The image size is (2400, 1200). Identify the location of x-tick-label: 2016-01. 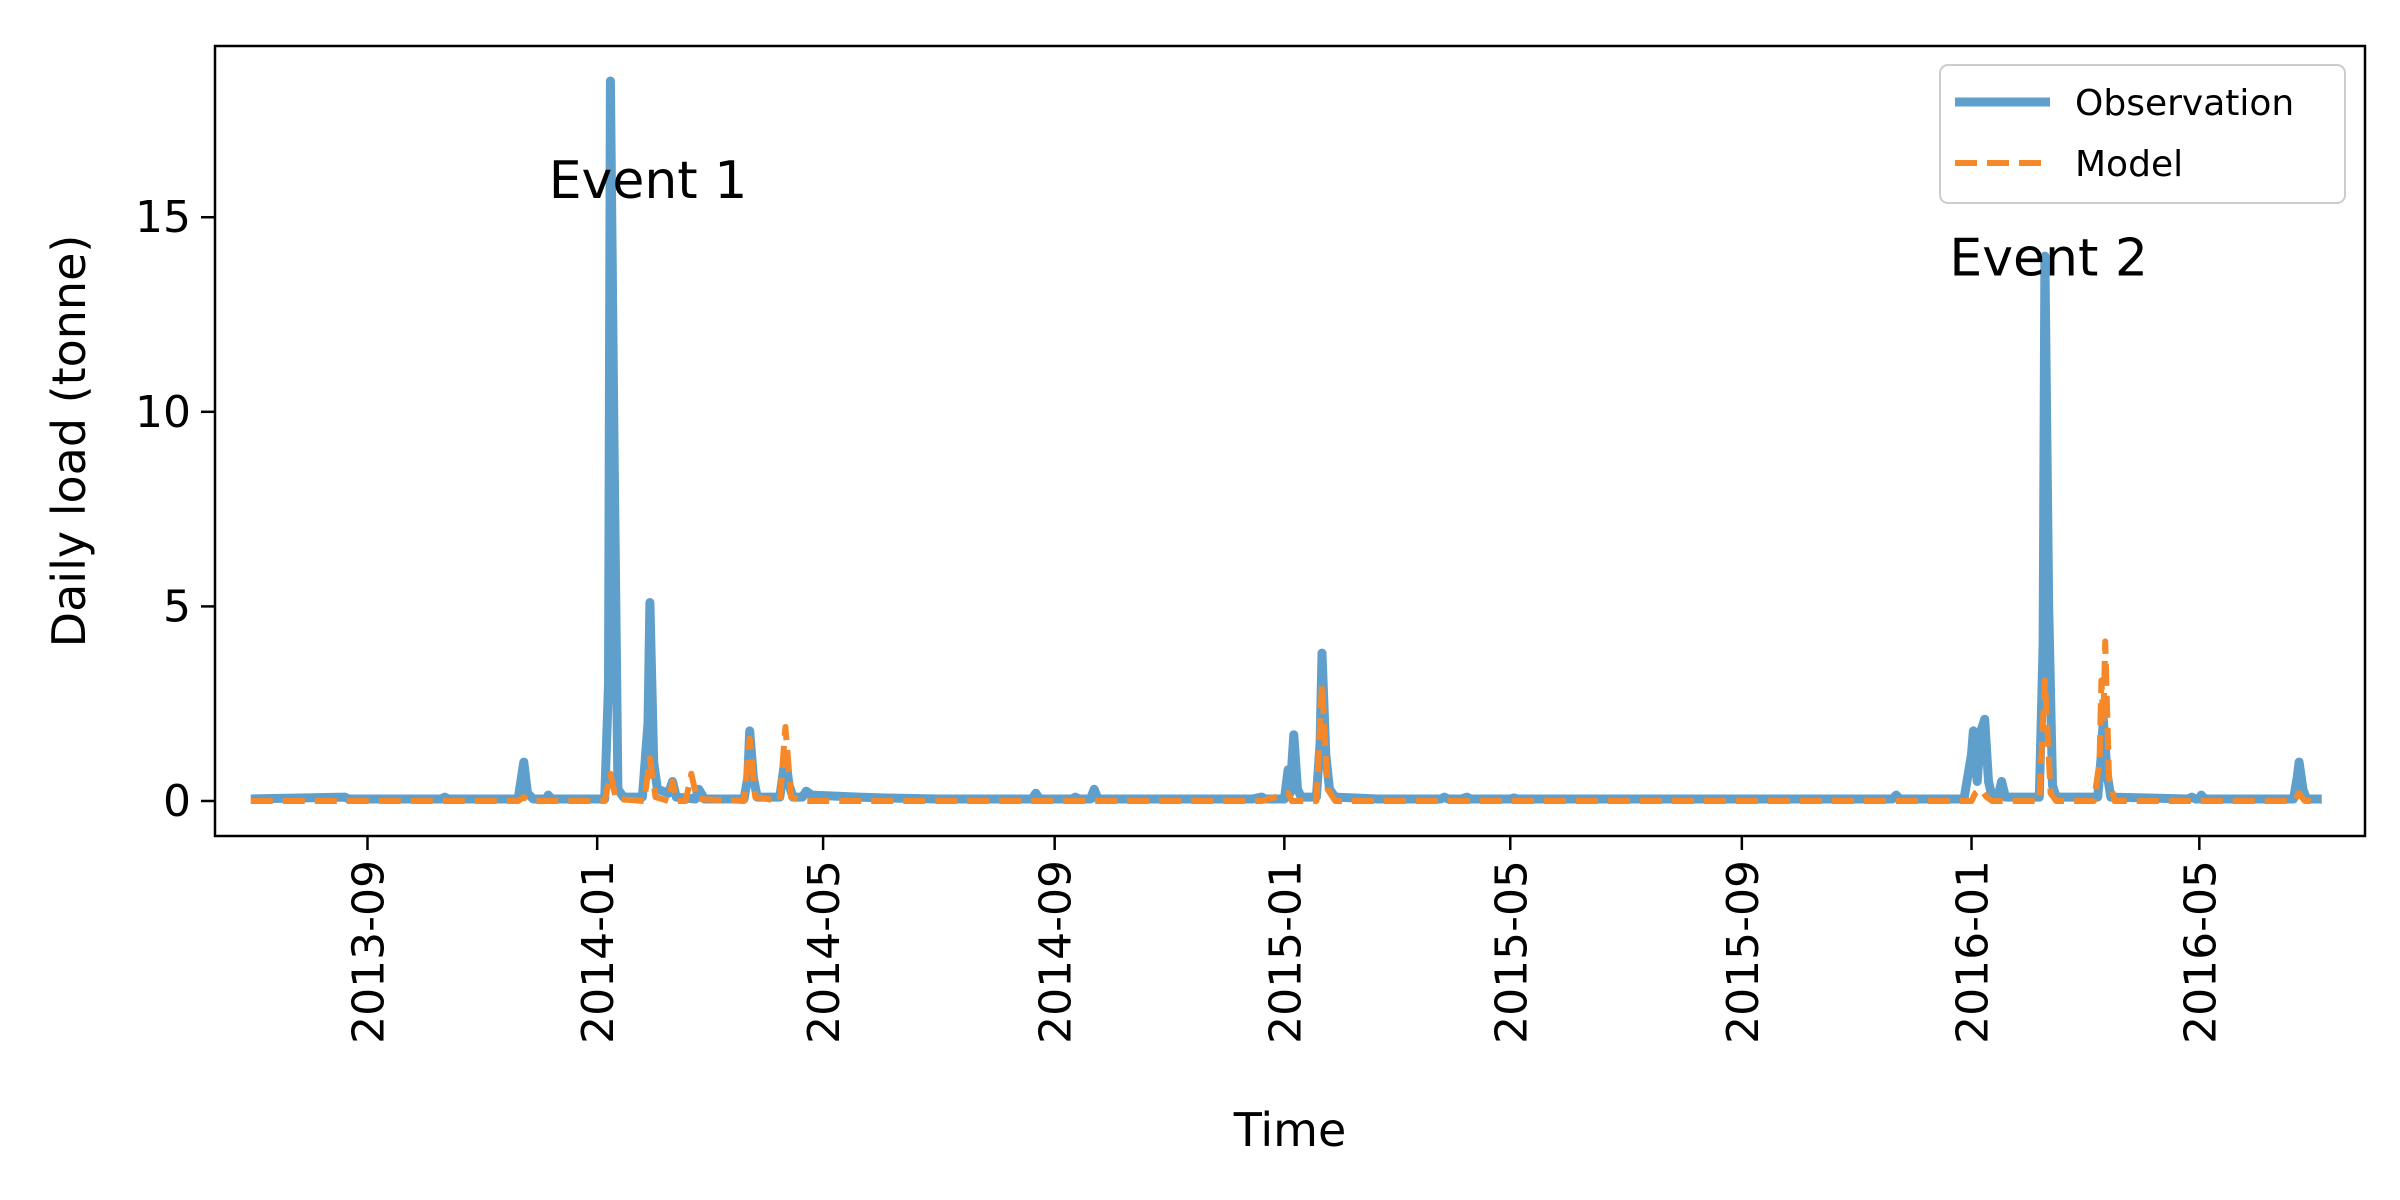
(1973, 952).